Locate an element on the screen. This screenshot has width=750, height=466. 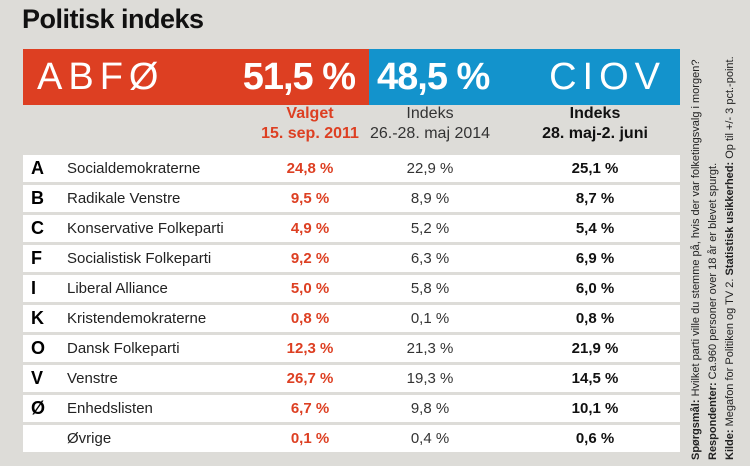
table-row: B Radikale Venstre 9,5 % 8,9 % 8,7 % is located at coordinates (351, 198).